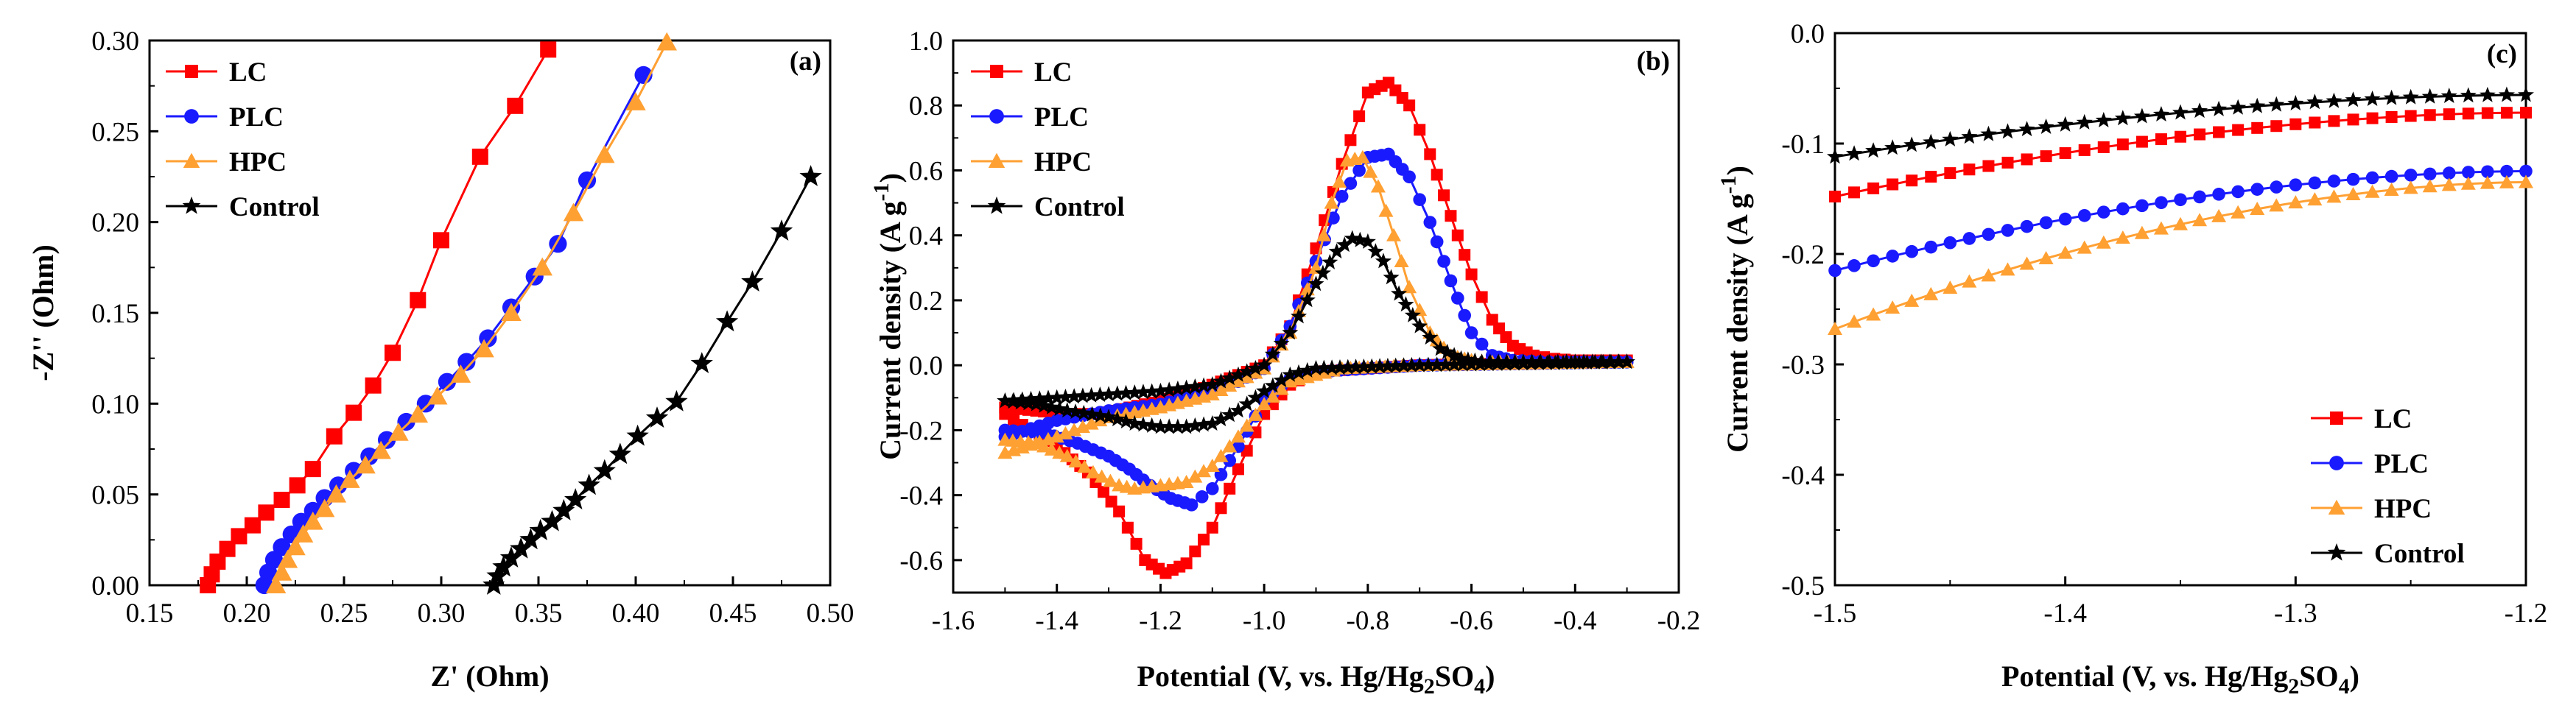  I want to click on x-axis-label-part: 4, so click(1479, 687).